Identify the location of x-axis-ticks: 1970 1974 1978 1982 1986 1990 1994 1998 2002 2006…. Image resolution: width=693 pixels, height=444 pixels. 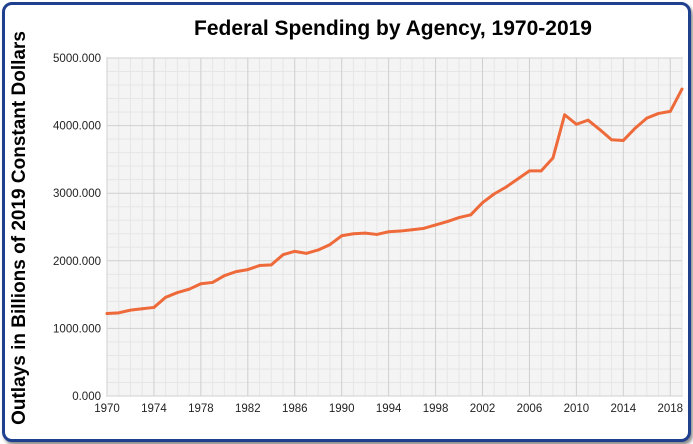
(388, 409).